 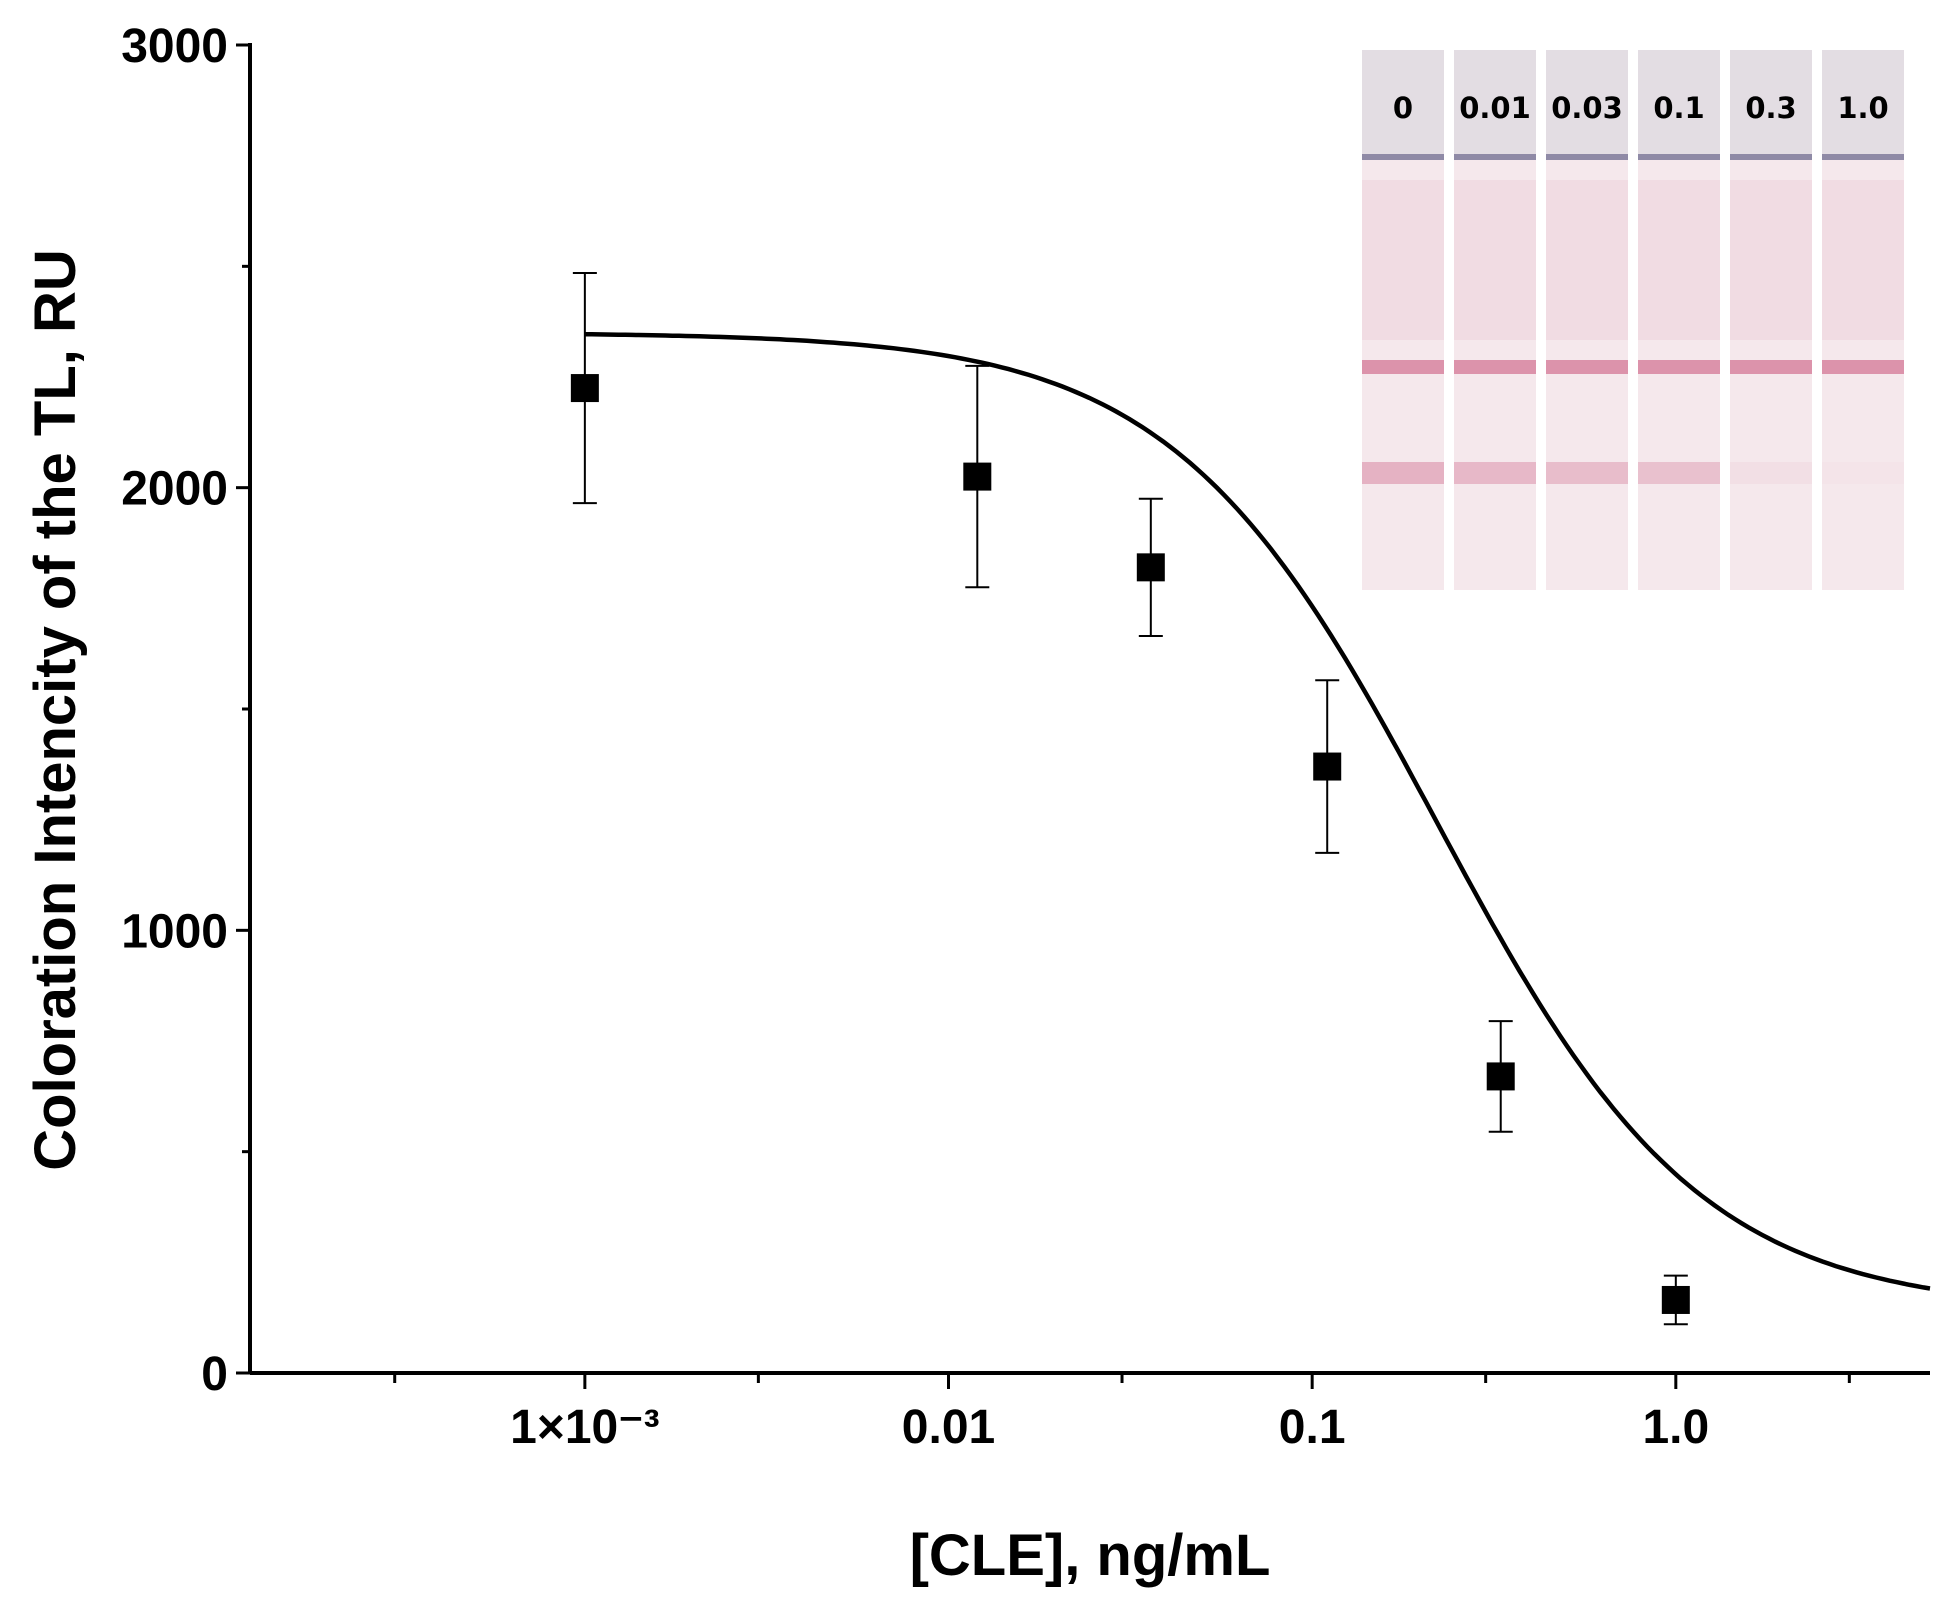 I want to click on x-tick-label: 0.01, so click(x=948, y=1427).